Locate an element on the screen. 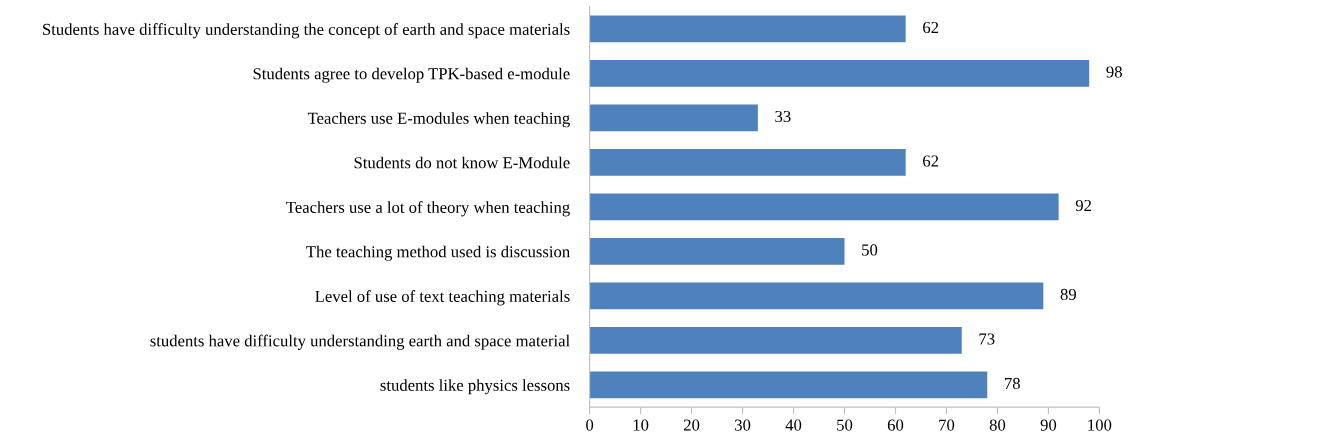  data-label: 89 is located at coordinates (1068, 294).